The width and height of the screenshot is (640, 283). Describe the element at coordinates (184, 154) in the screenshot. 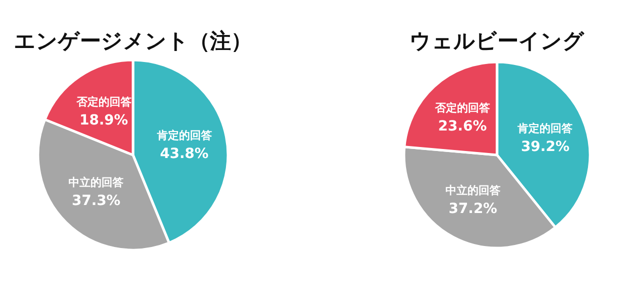

I see `data-label: 43.8%` at that location.